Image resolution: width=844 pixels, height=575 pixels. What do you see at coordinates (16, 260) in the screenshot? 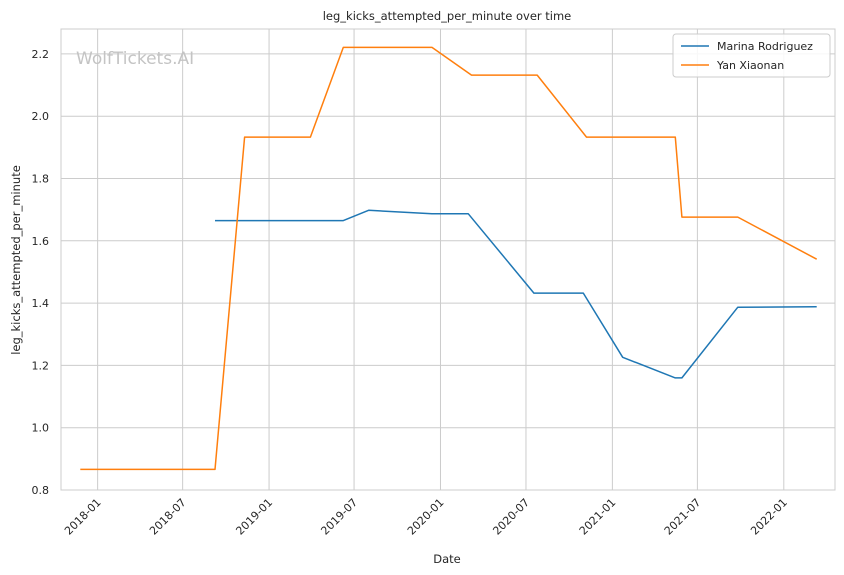
I see `y-axis-title: leg_kicks_attempted_per_minute` at bounding box center [16, 260].